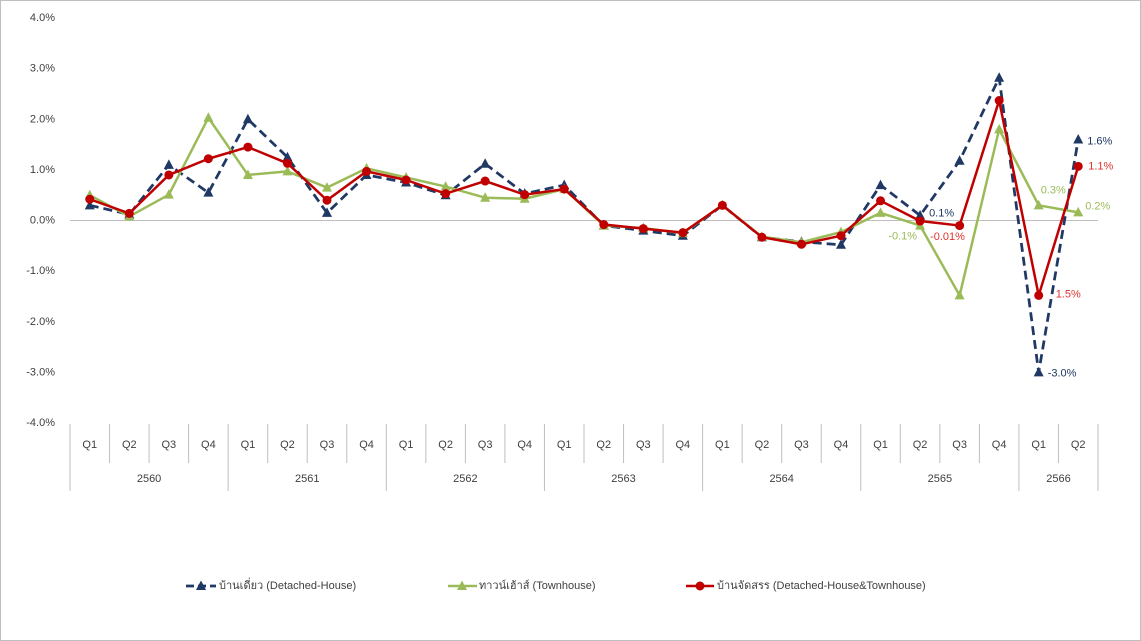 The image size is (1141, 641). Describe the element at coordinates (201, 585) in the screenshot. I see `triangle-marker-icon` at that location.